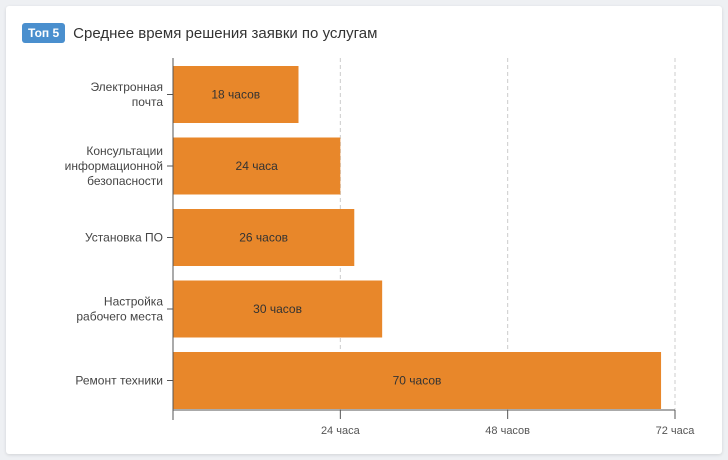 This screenshot has height=460, width=728. I want to click on category-label: Консультации информационной безопасности, so click(114, 166).